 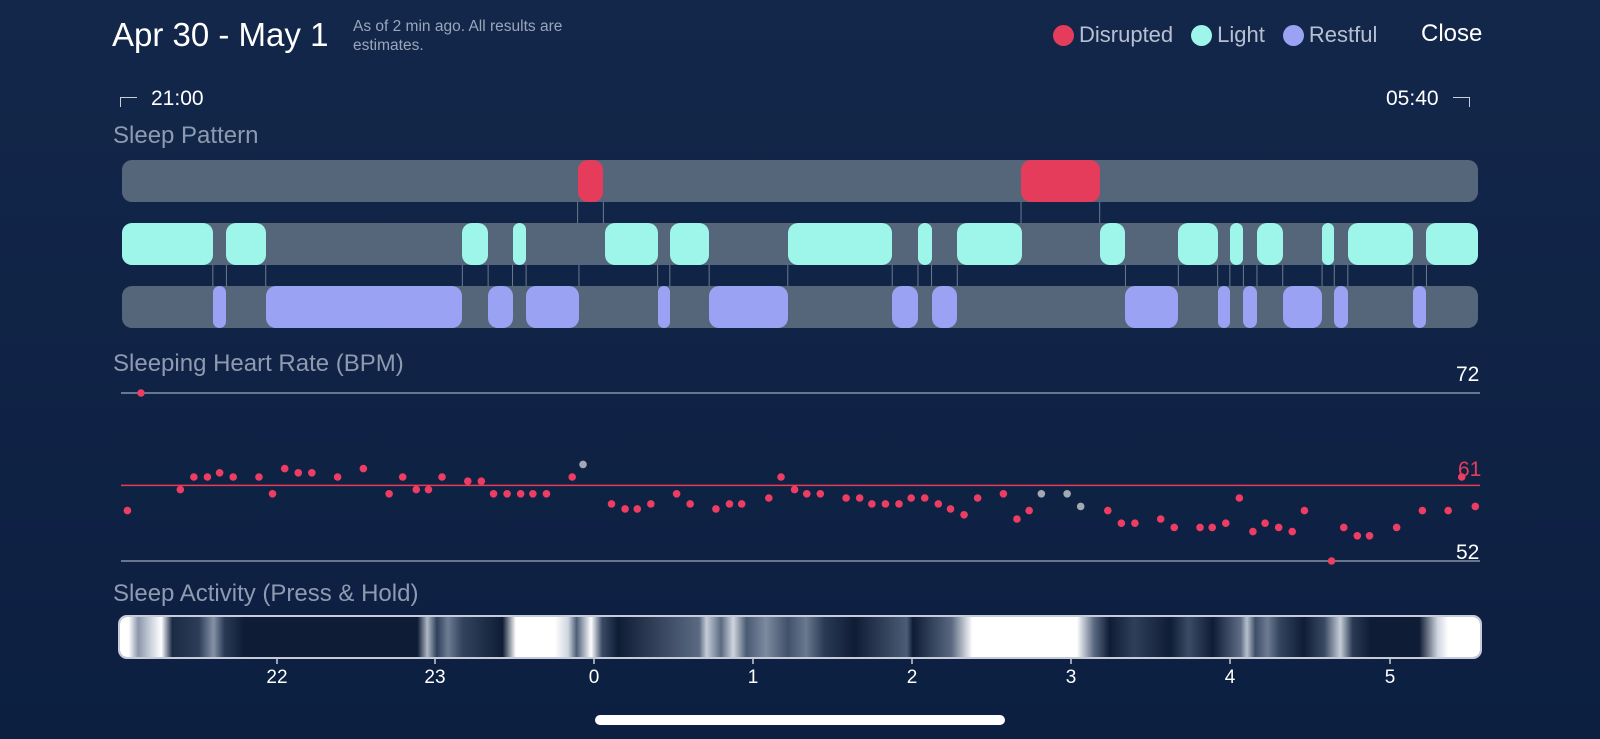 I want to click on start-time: 21:00, so click(x=162, y=99).